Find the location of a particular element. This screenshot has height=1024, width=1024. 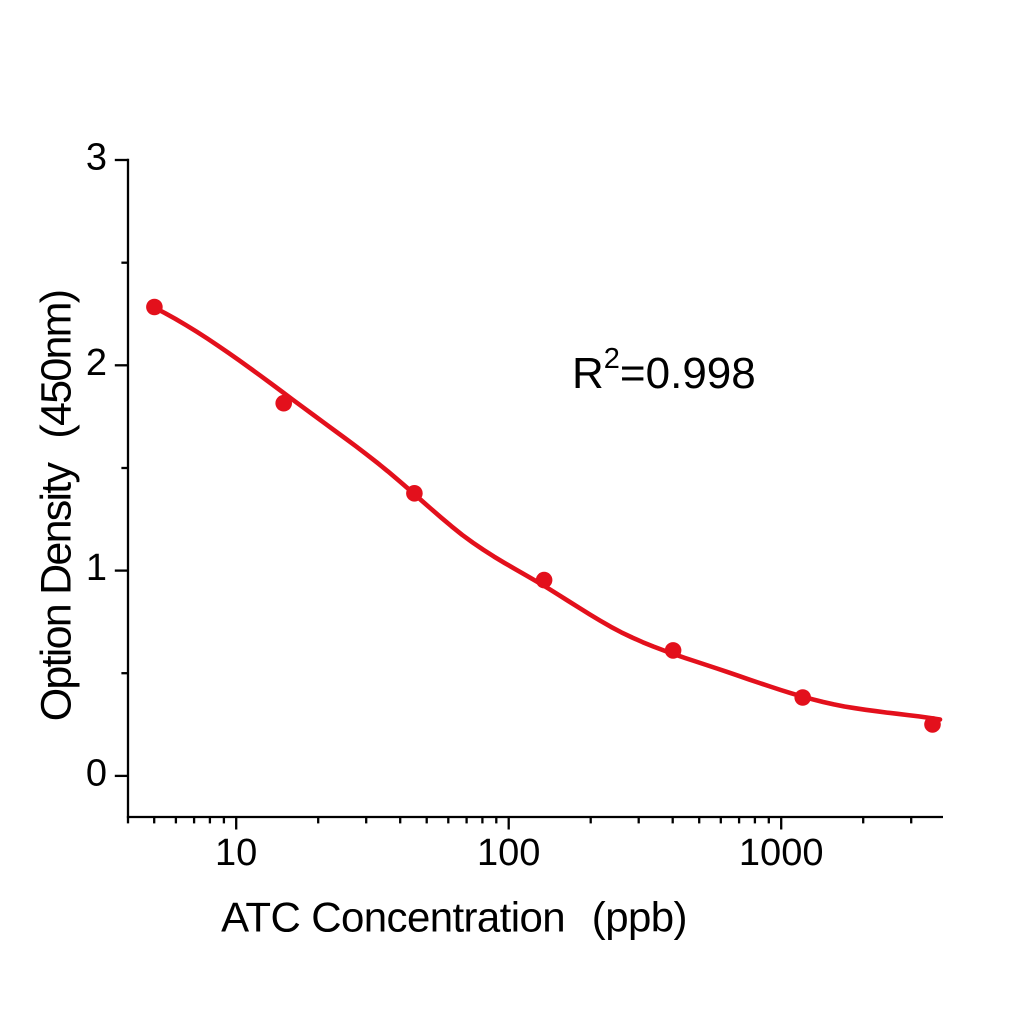

svg-text: 3 is located at coordinates (96, 158).